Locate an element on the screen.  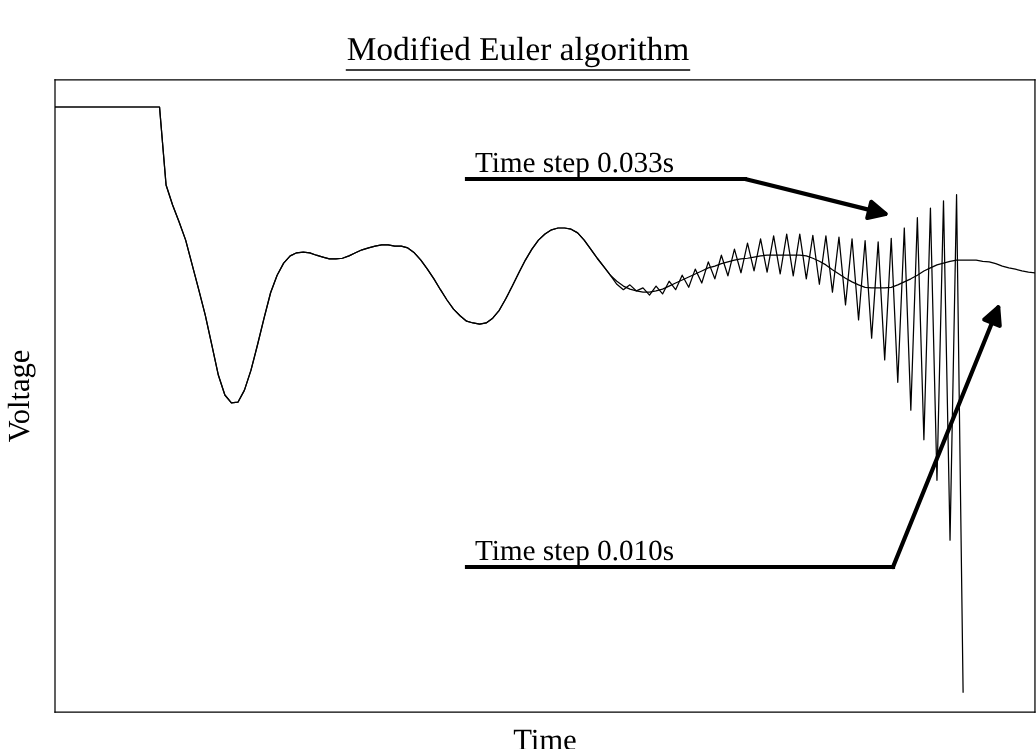
annotation: Time step 0.033s is located at coordinates (574, 165).